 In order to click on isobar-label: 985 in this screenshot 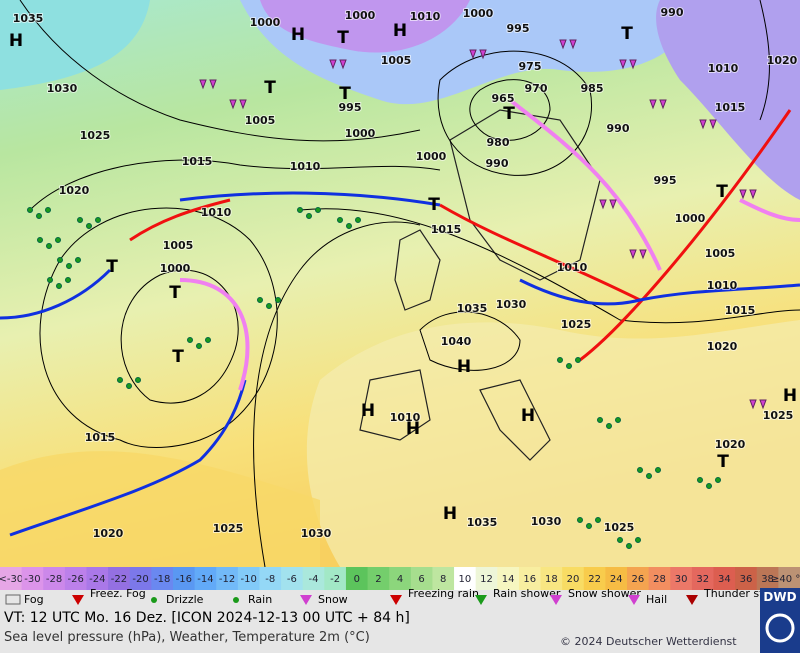, I will do `click(592, 88)`.